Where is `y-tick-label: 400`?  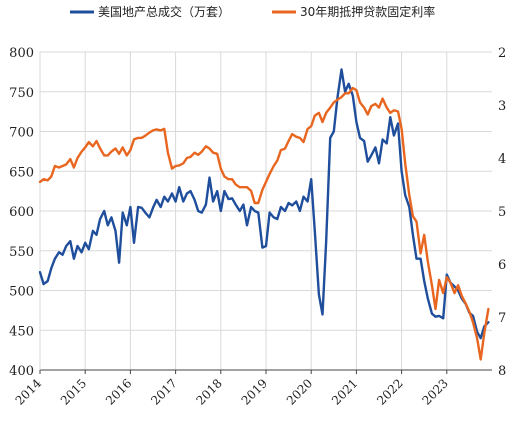
y-tick-label: 400 is located at coordinates (21, 371).